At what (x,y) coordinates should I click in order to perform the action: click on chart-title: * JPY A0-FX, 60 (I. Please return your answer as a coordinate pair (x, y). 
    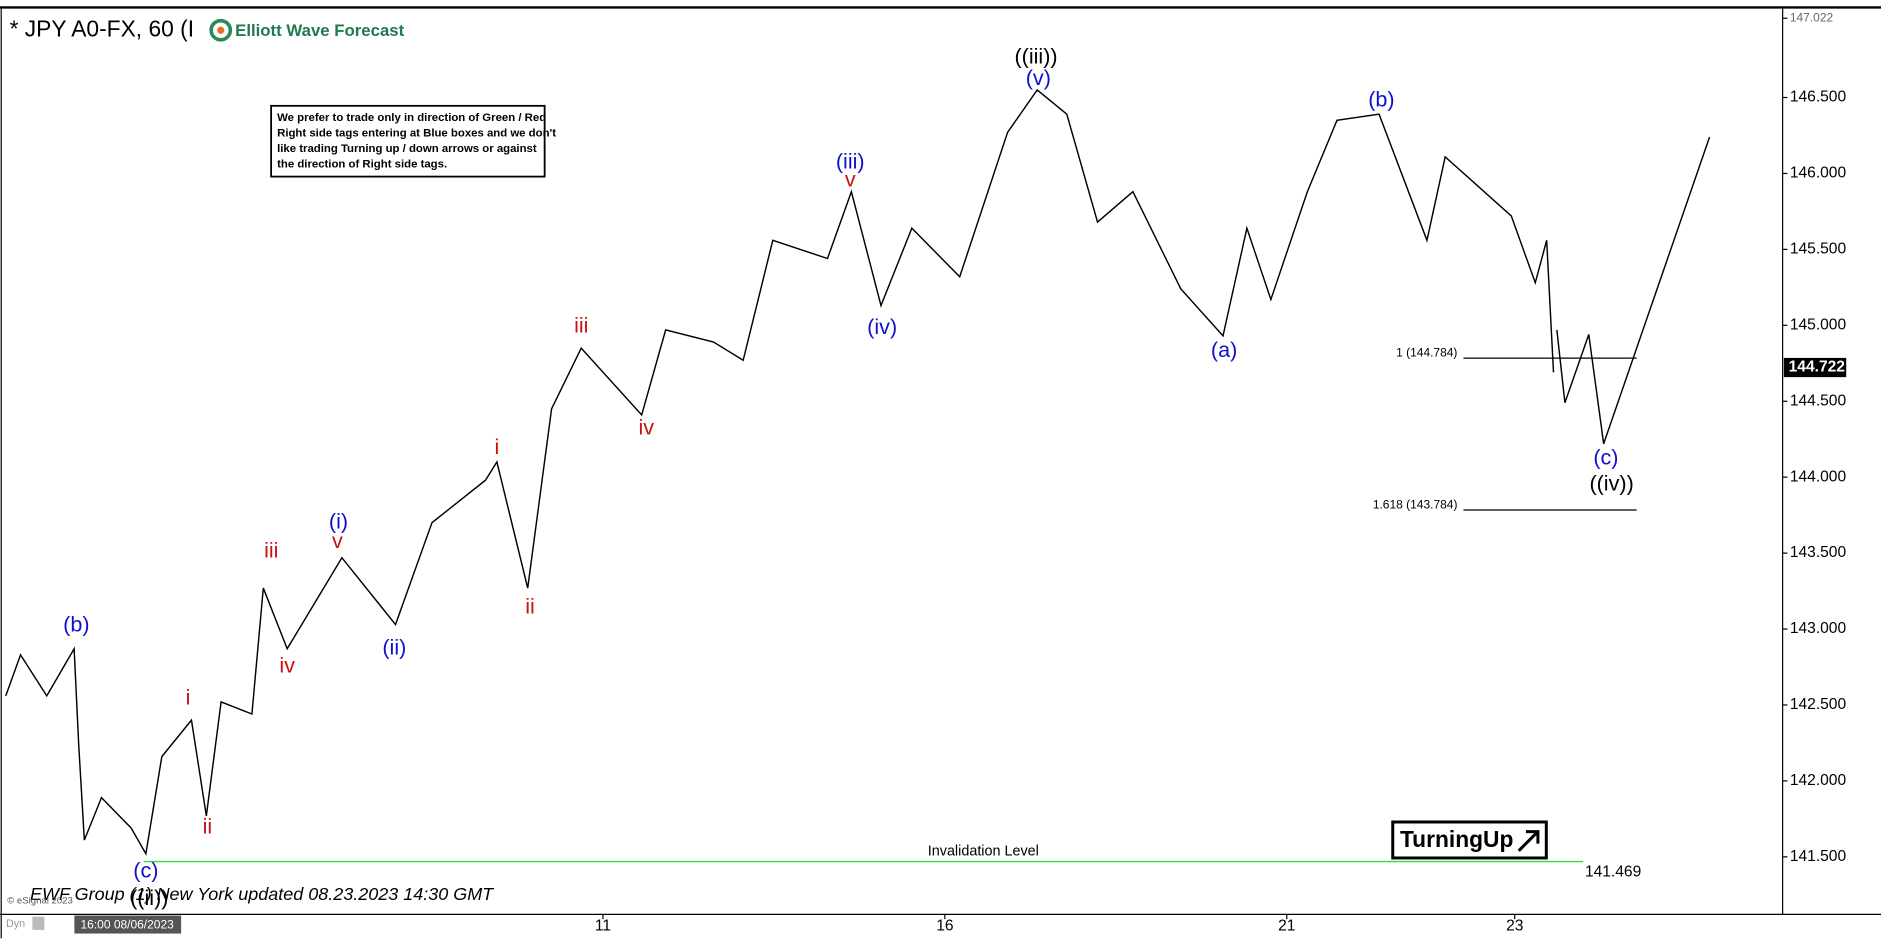
    Looking at the image, I should click on (102, 28).